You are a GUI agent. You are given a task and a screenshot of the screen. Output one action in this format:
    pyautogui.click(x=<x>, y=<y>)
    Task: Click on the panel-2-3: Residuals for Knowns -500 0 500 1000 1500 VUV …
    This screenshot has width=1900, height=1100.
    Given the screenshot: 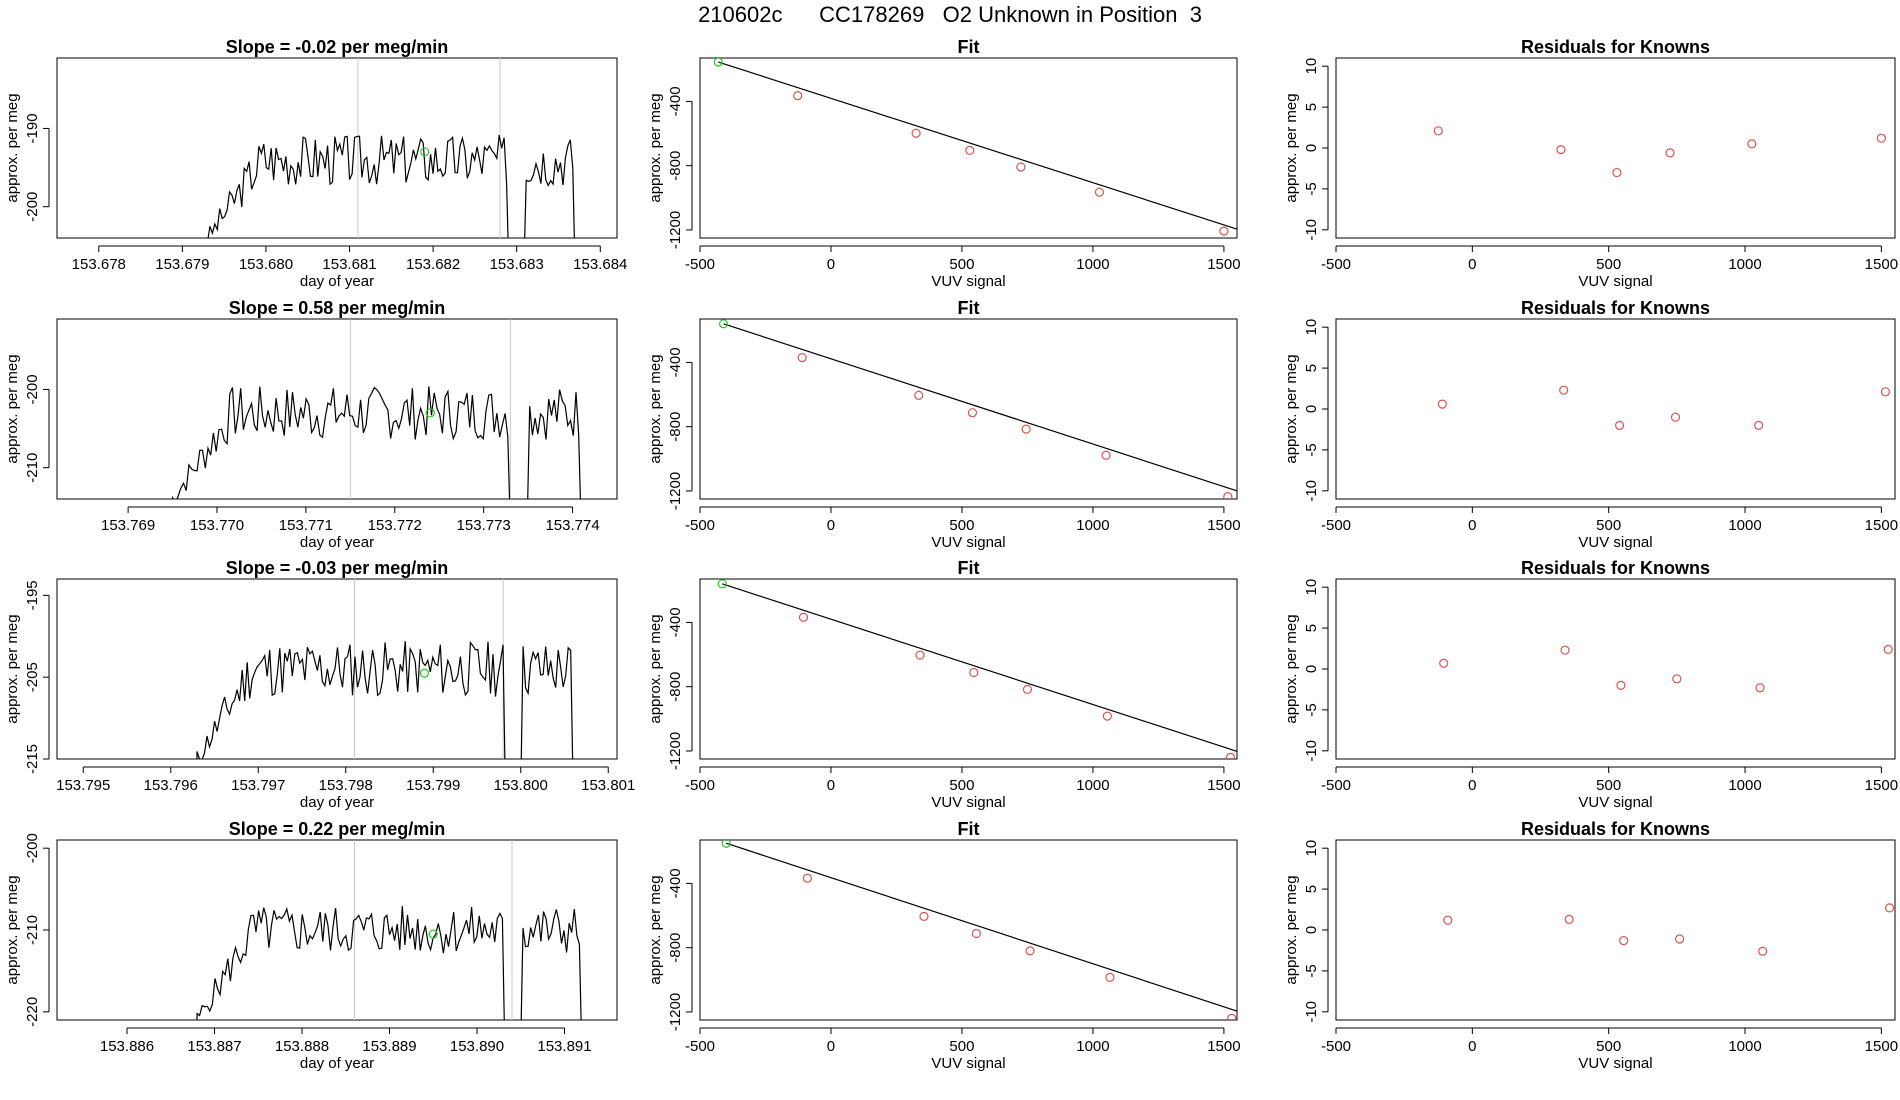 What is the action you would take?
    pyautogui.click(x=1590, y=424)
    